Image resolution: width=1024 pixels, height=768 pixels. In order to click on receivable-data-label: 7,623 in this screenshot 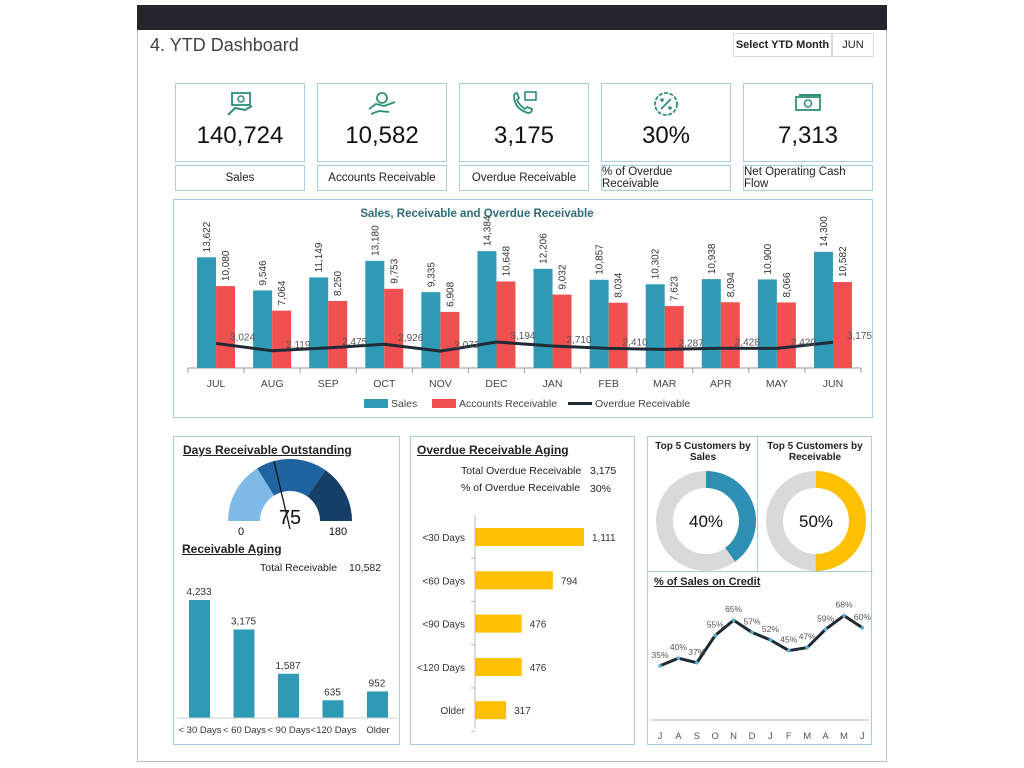, I will do `click(675, 288)`.